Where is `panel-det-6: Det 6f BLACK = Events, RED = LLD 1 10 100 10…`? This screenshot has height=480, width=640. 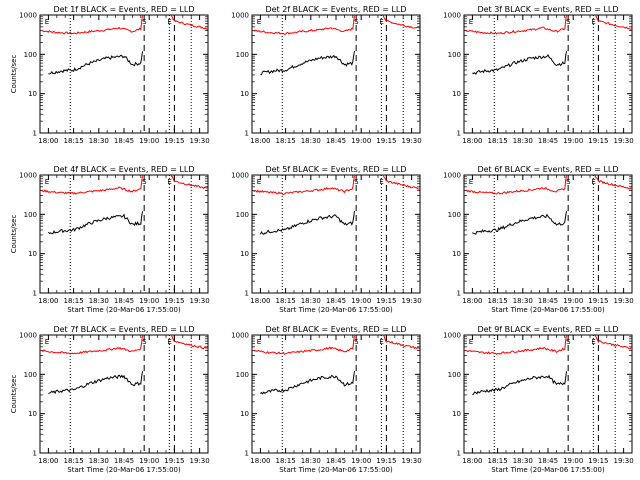
panel-det-6: Det 6f BLACK = Events, RED = LLD 1 10 100 10… is located at coordinates (538, 239).